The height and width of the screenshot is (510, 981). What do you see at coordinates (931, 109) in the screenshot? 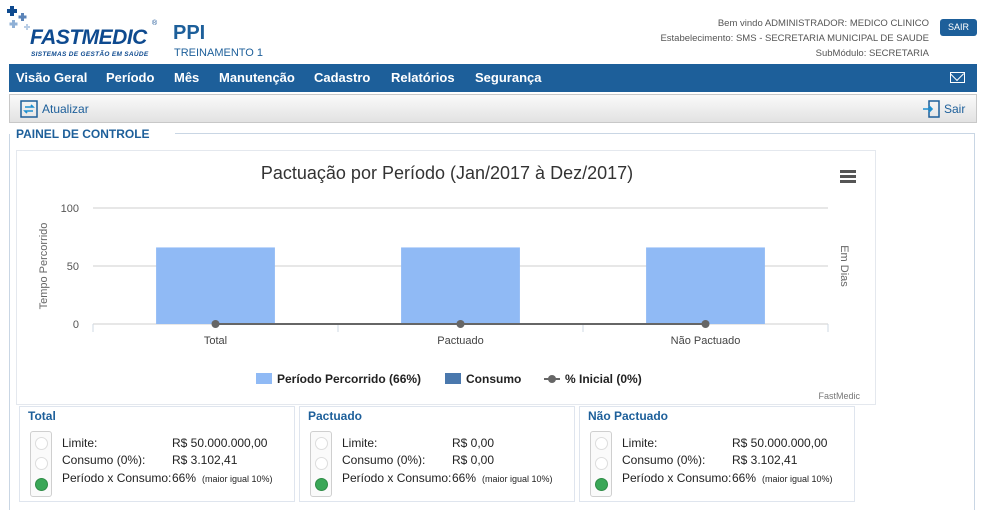
I see `exit-door-icon` at bounding box center [931, 109].